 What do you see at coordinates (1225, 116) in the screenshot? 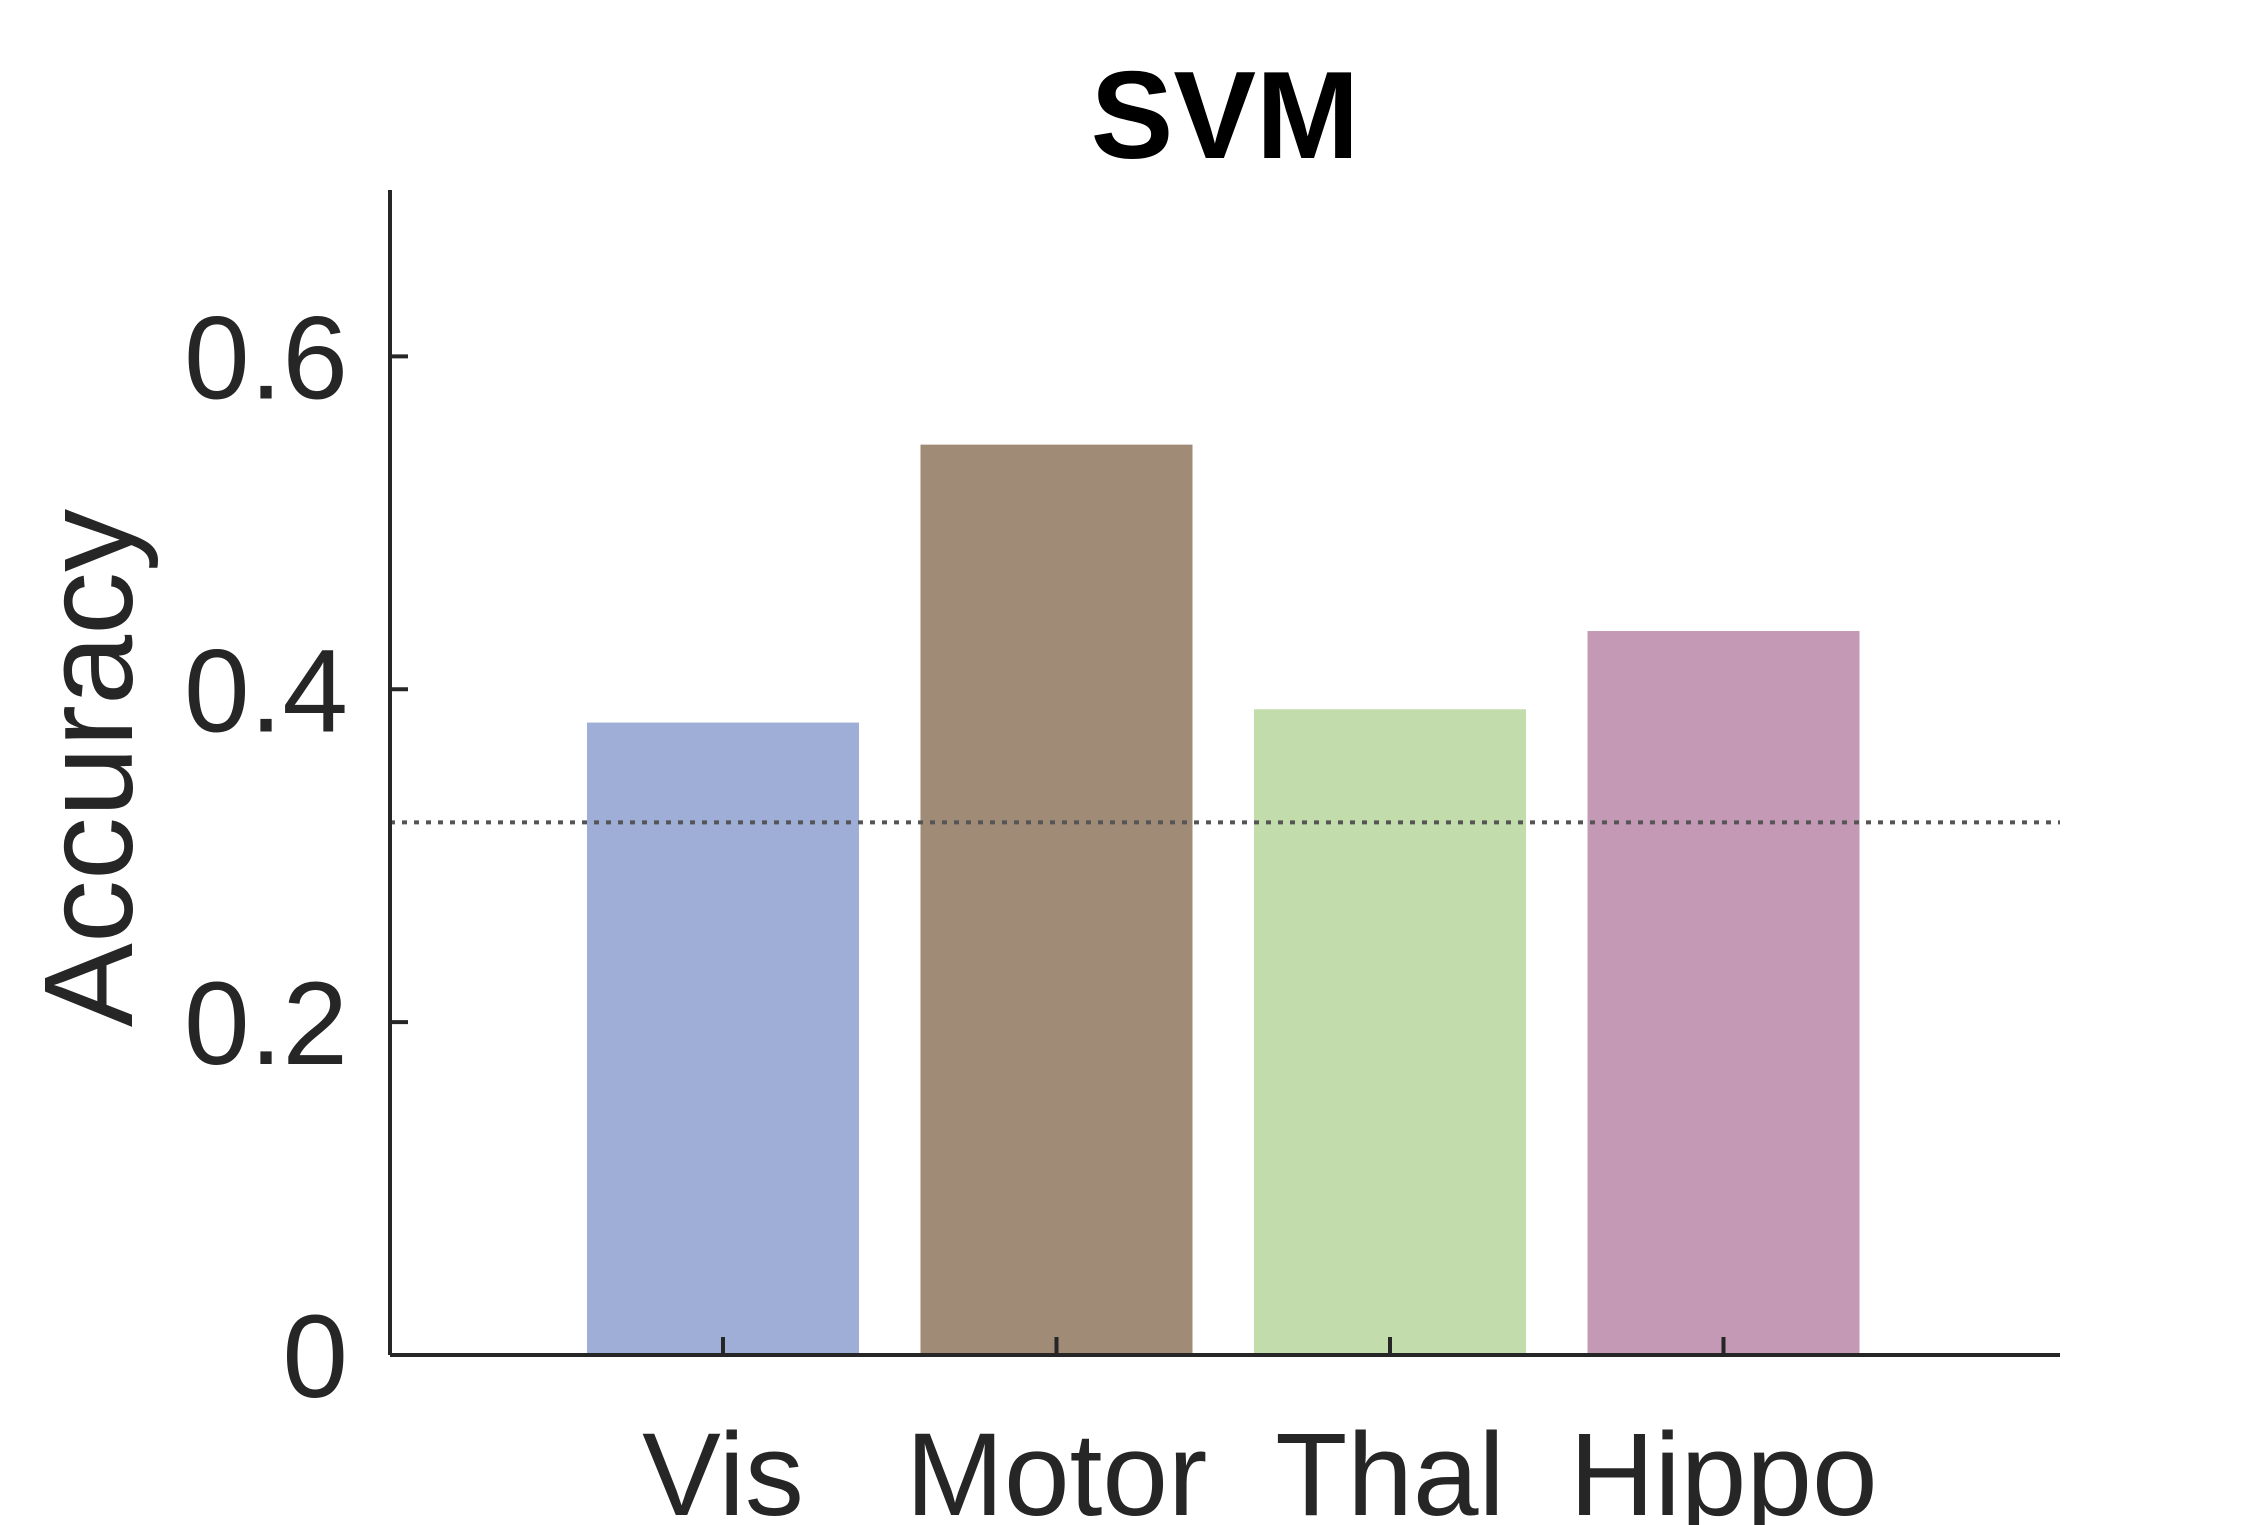
I see `chart-title: SVM` at bounding box center [1225, 116].